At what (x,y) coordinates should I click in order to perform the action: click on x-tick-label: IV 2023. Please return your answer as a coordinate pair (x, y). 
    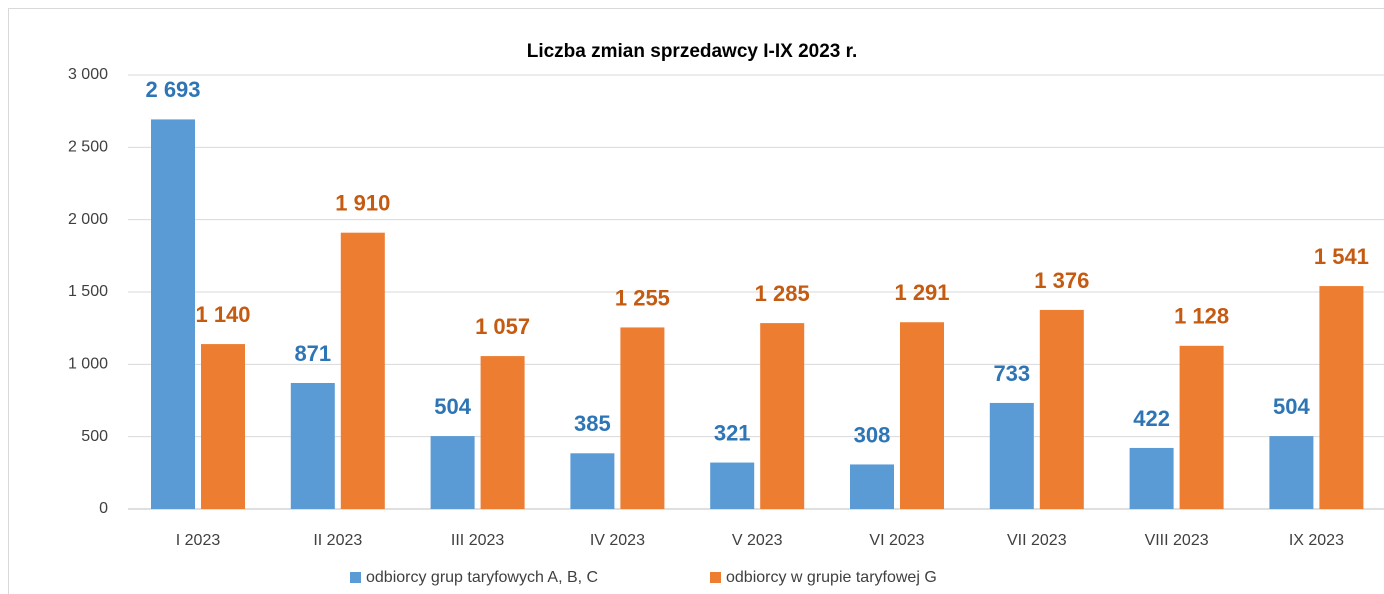
    Looking at the image, I should click on (617, 540).